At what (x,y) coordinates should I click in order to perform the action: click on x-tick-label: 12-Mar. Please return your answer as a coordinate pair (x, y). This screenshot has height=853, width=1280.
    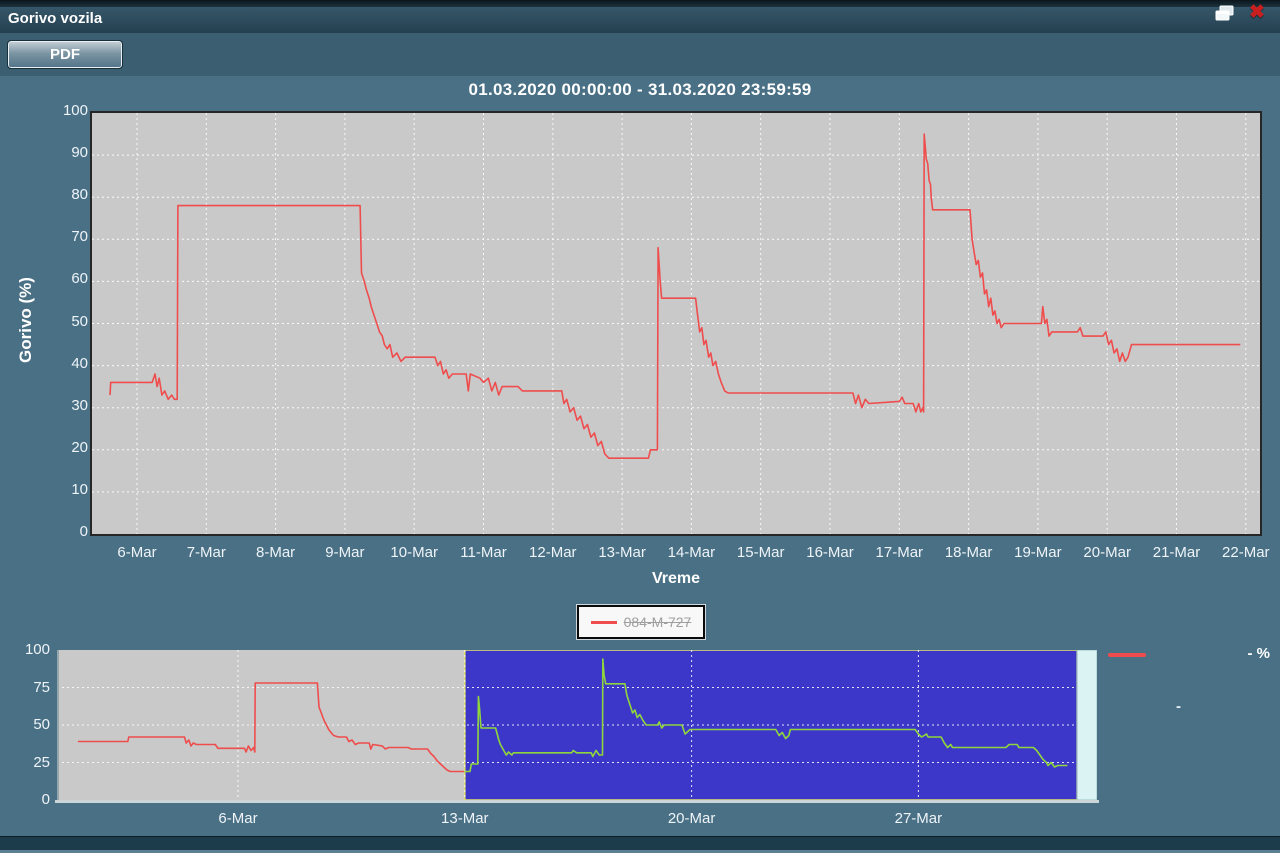
    Looking at the image, I should click on (553, 552).